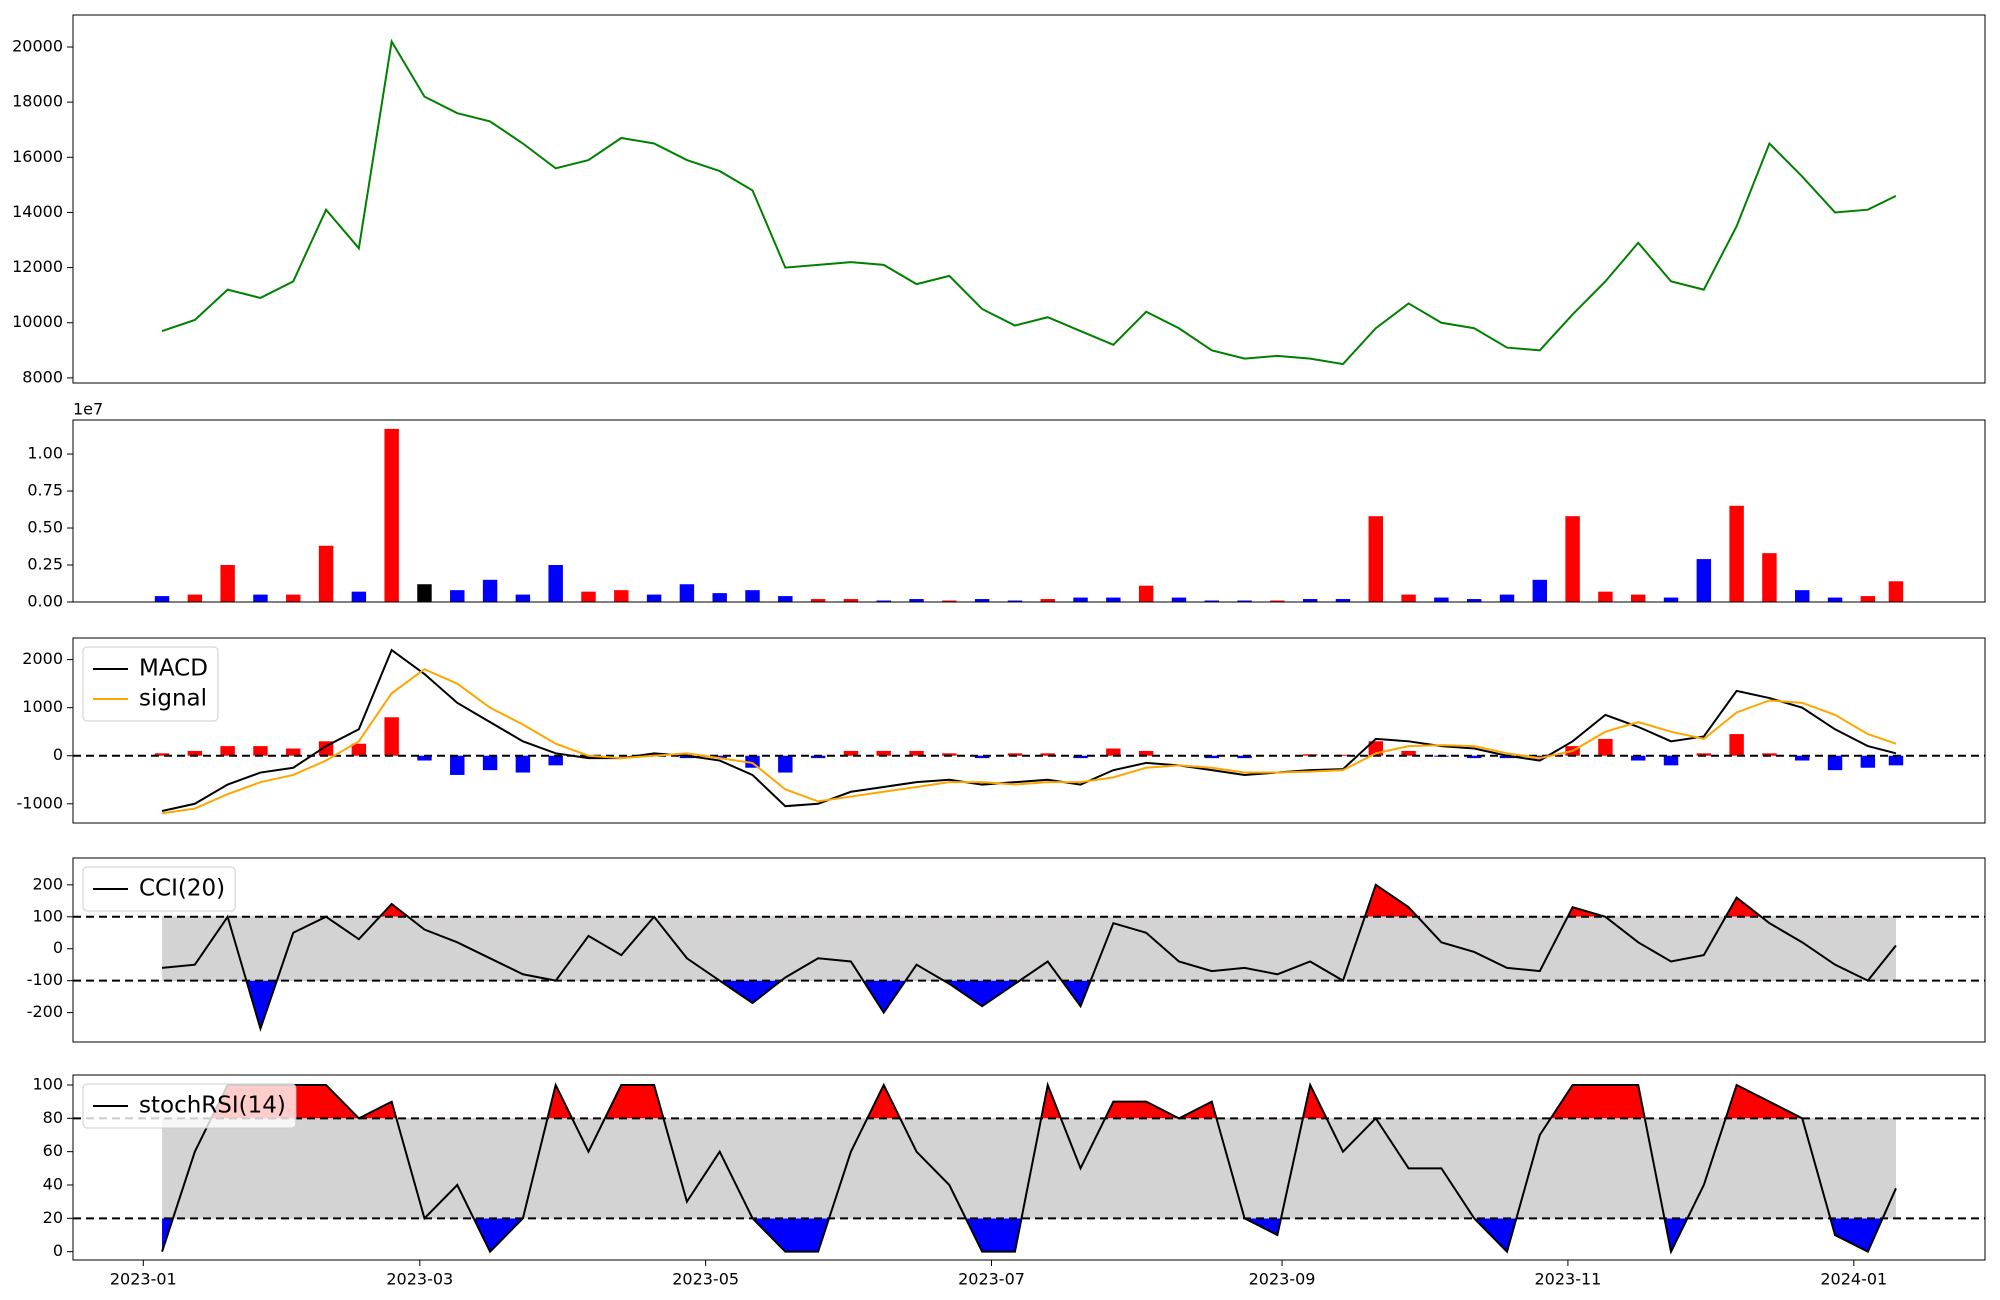 This screenshot has width=2000, height=1300. What do you see at coordinates (45, 490) in the screenshot?
I see `y-tick-label: 0.75` at bounding box center [45, 490].